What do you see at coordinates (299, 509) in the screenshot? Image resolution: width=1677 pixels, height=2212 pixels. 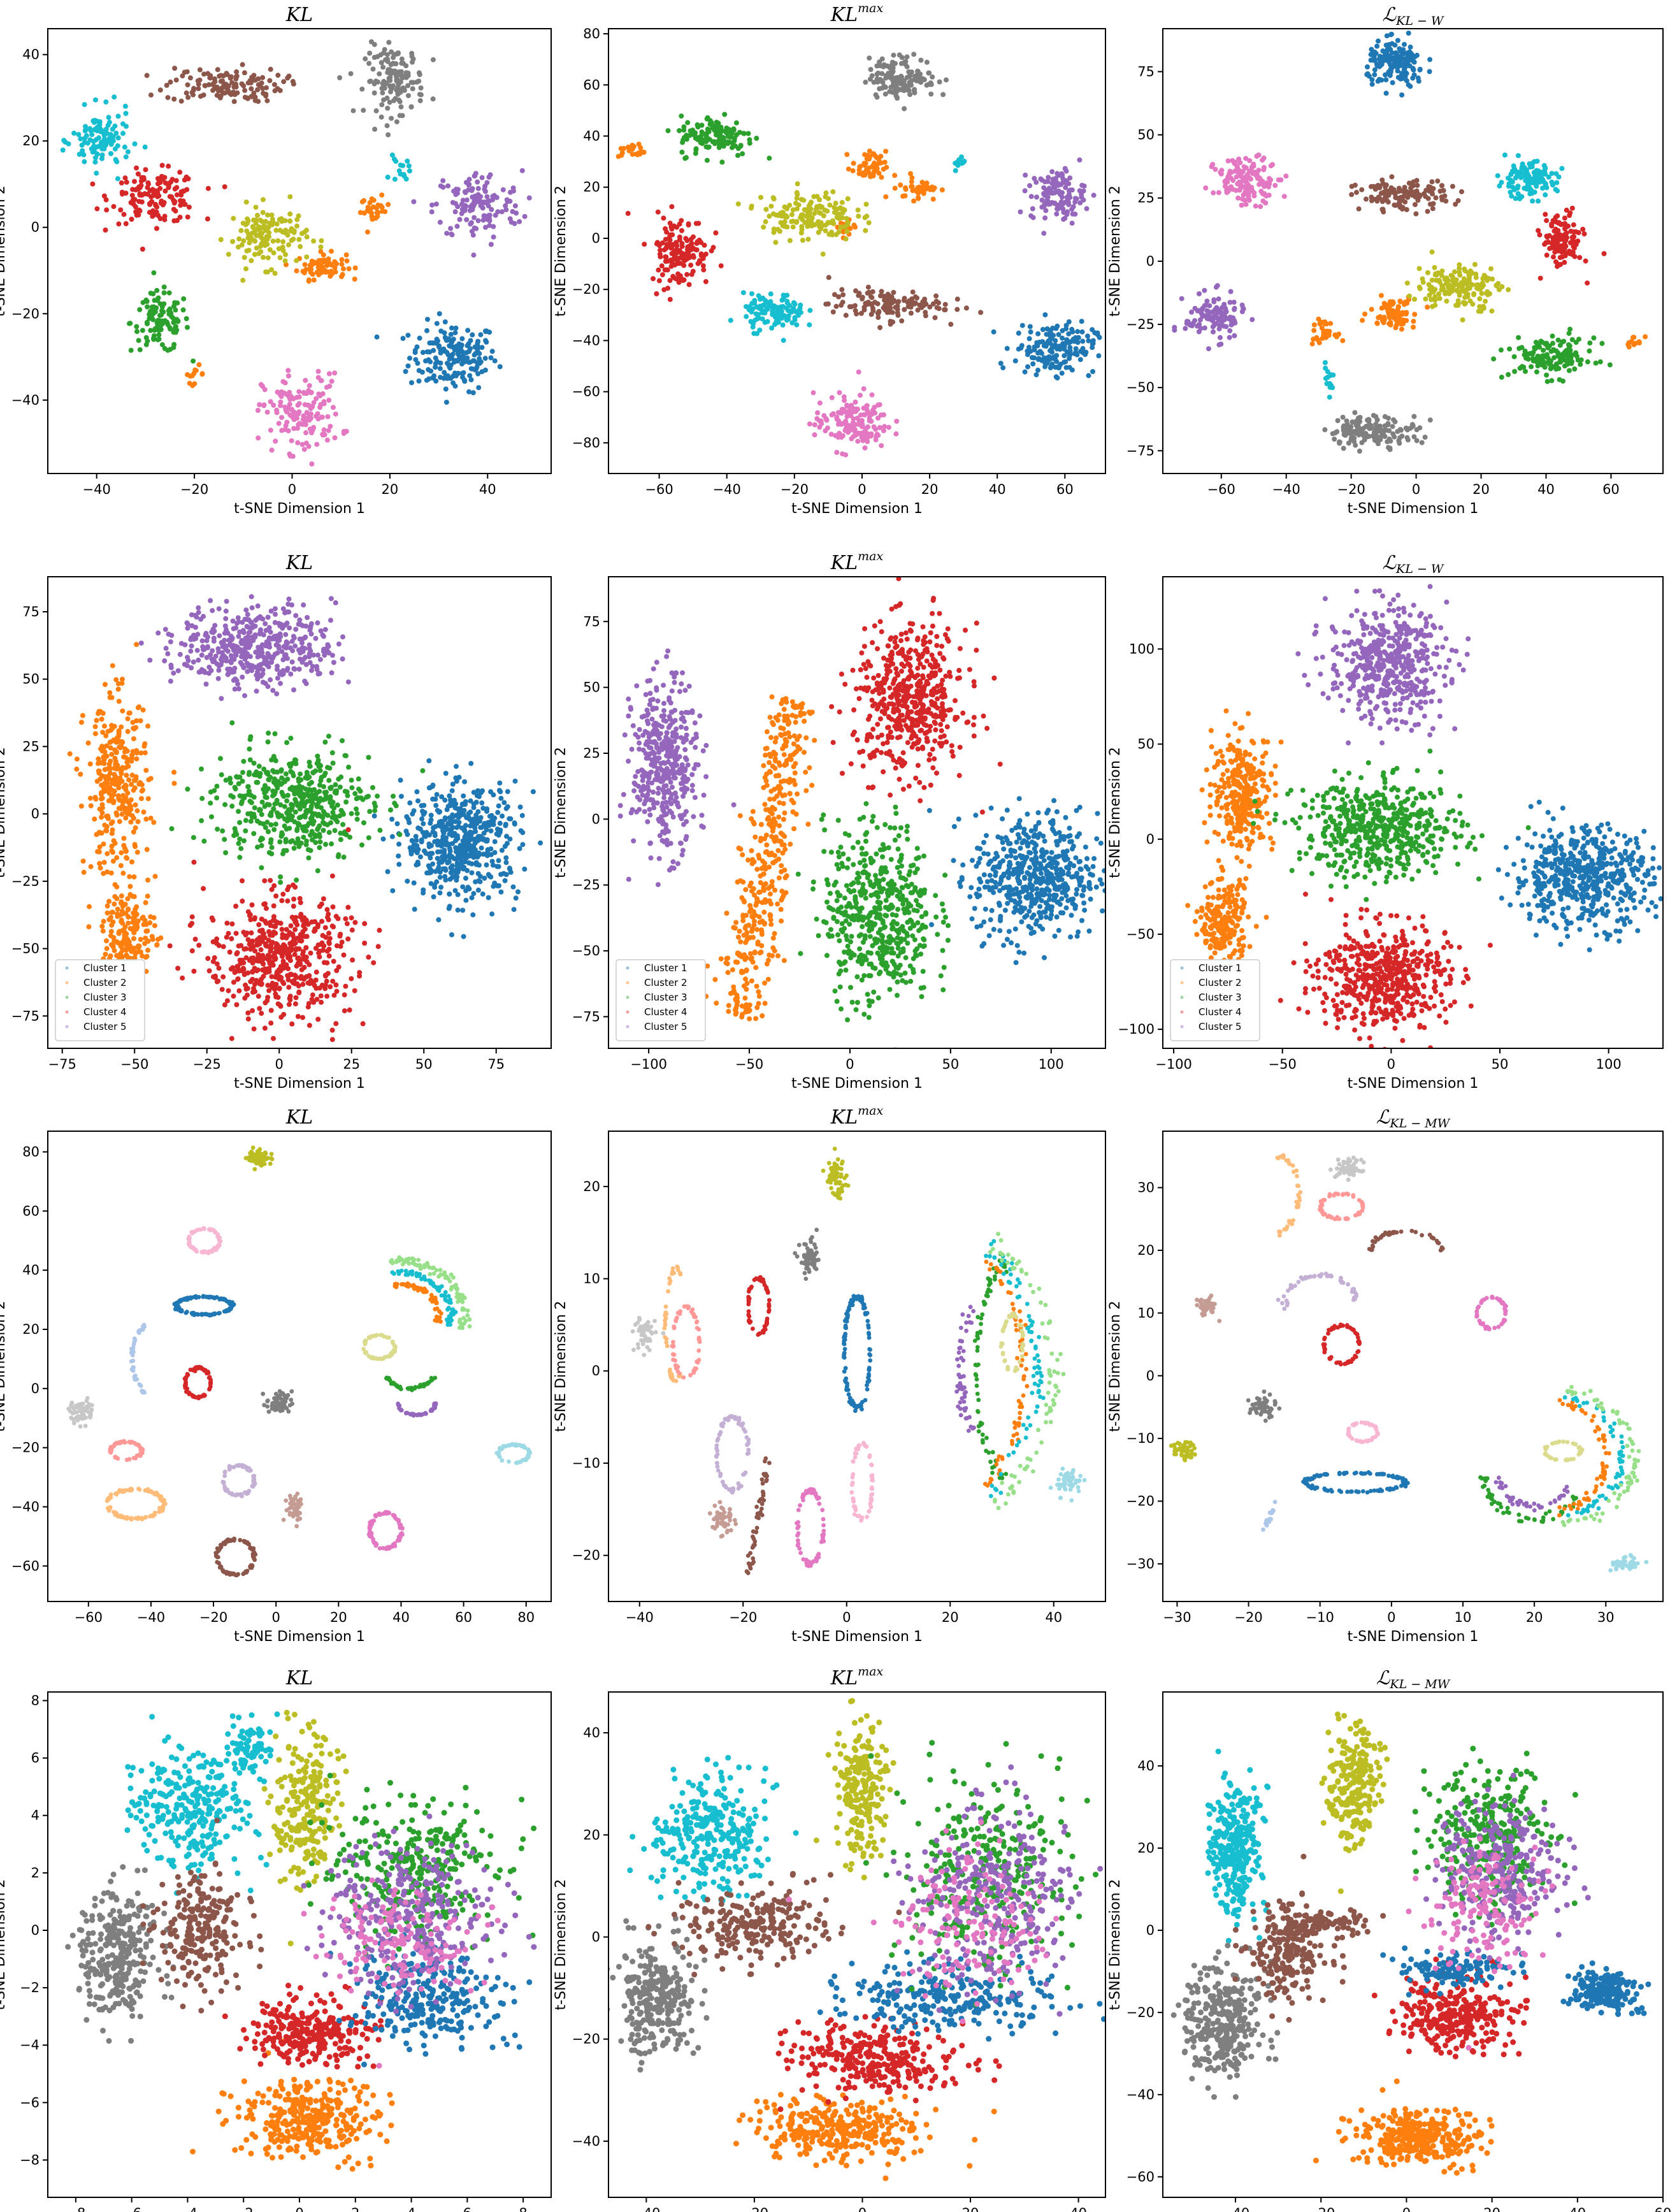 I see `x-axis-label: t-SNE Dimension 1` at bounding box center [299, 509].